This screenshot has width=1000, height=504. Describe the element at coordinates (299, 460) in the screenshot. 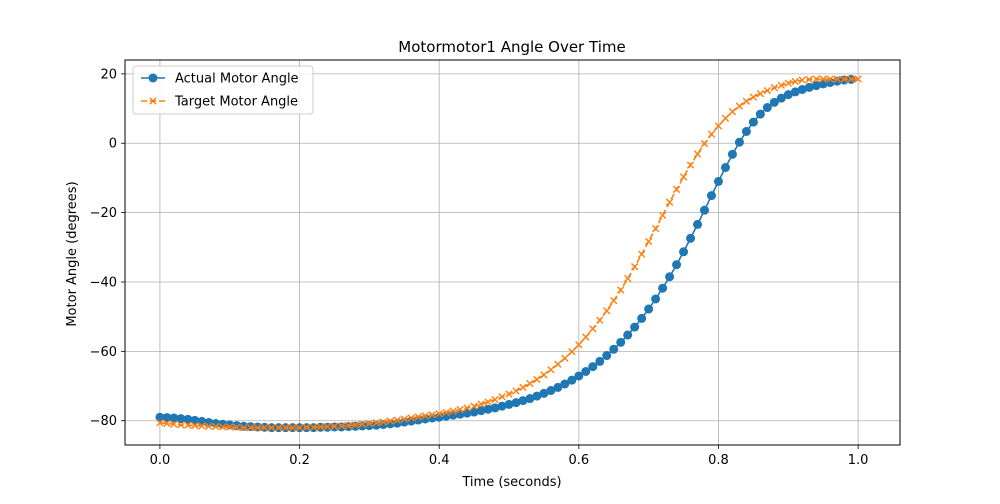

I see `x-tick-label: 0.2` at that location.